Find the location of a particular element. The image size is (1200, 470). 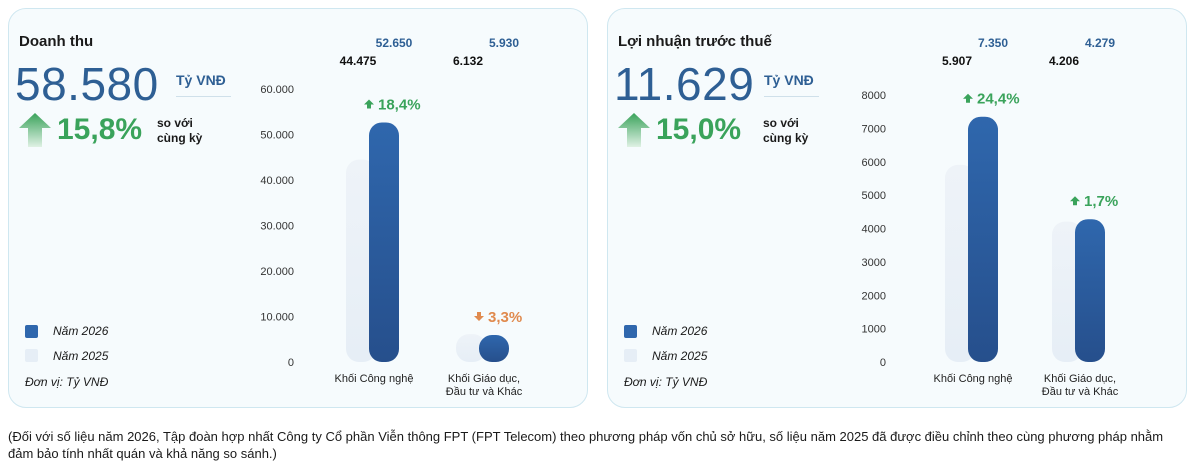

value-label-2026: 5.930 is located at coordinates (504, 43).